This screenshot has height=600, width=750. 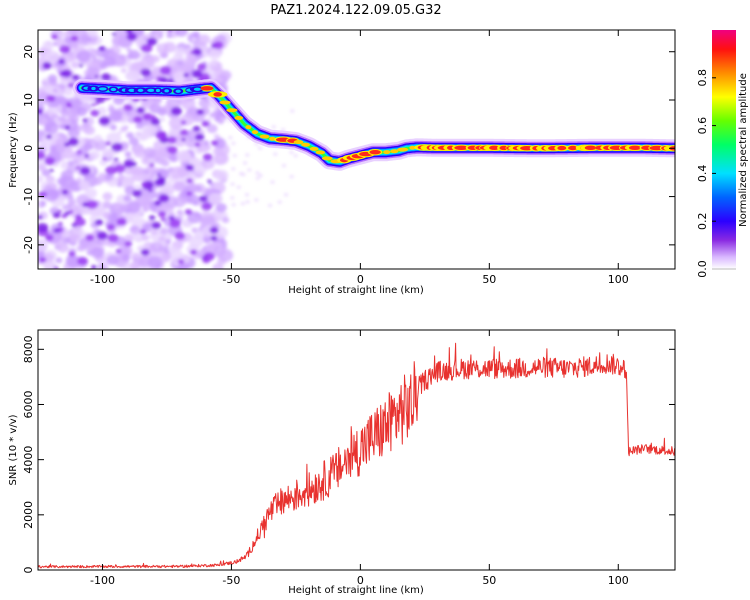 What do you see at coordinates (102, 279) in the screenshot?
I see `x-tick-label: -100` at bounding box center [102, 279].